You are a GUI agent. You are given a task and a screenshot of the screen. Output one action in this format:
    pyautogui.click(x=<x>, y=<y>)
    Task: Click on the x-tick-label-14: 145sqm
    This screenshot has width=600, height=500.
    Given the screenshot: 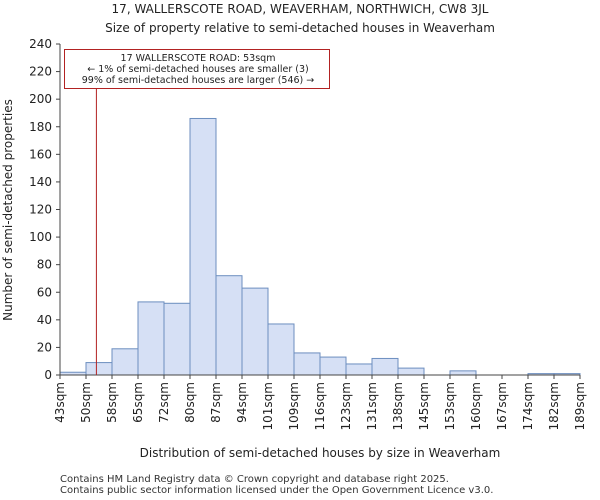 What is the action you would take?
    pyautogui.click(x=424, y=406)
    